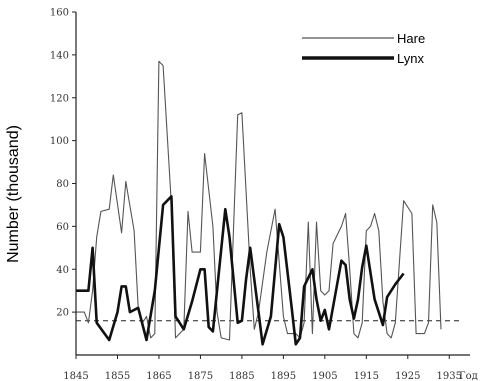 This screenshot has width=483, height=381. Describe the element at coordinates (410, 58) in the screenshot. I see `legend-label-lynx: Lynx` at that location.